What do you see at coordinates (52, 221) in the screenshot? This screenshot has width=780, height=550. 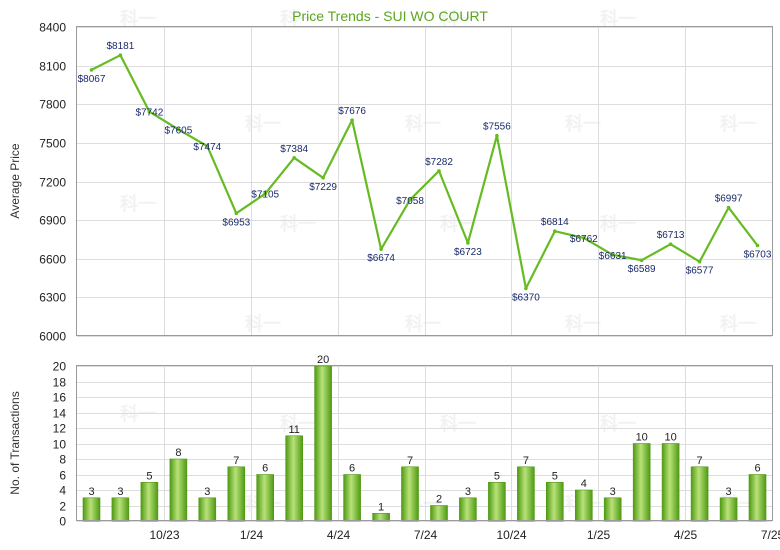 I see `price-tick-label: 6900` at bounding box center [52, 221].